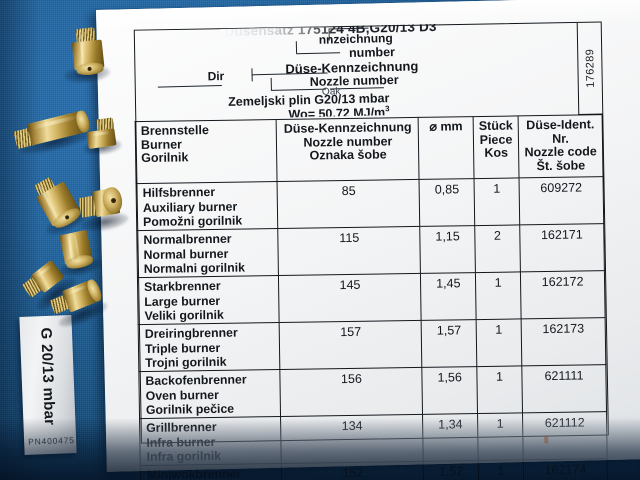 This screenshot has width=640, height=480. Describe the element at coordinates (351, 392) in the screenshot. I see `cell-nozzle-number: 156` at that location.